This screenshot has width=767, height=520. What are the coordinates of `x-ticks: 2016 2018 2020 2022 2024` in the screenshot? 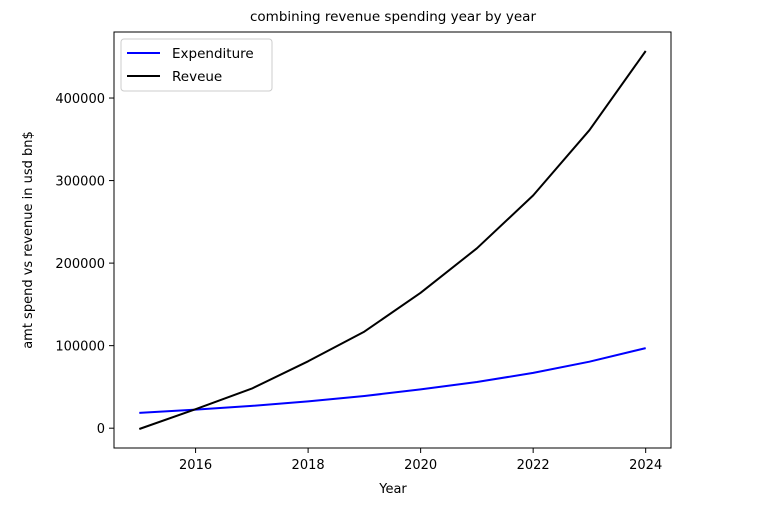 It's located at (420, 460).